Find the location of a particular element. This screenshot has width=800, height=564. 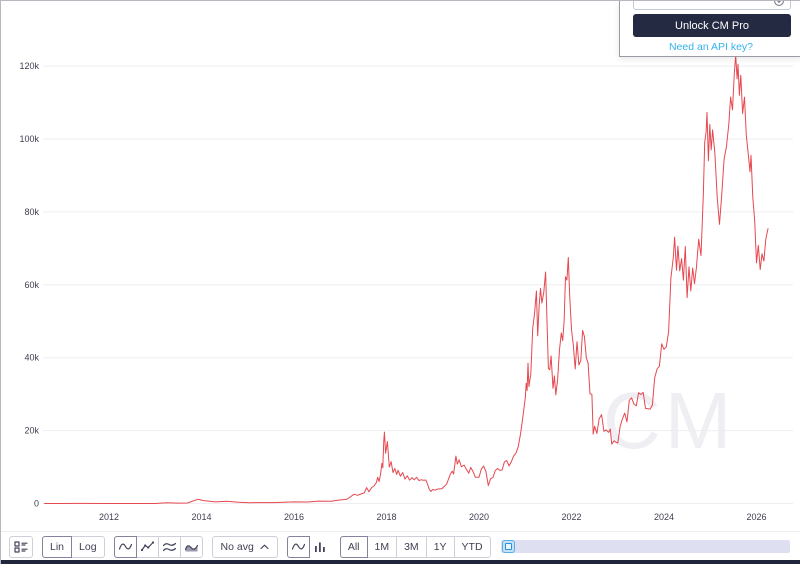

chart-toolbar: Lin Log is located at coordinates (400, 546).